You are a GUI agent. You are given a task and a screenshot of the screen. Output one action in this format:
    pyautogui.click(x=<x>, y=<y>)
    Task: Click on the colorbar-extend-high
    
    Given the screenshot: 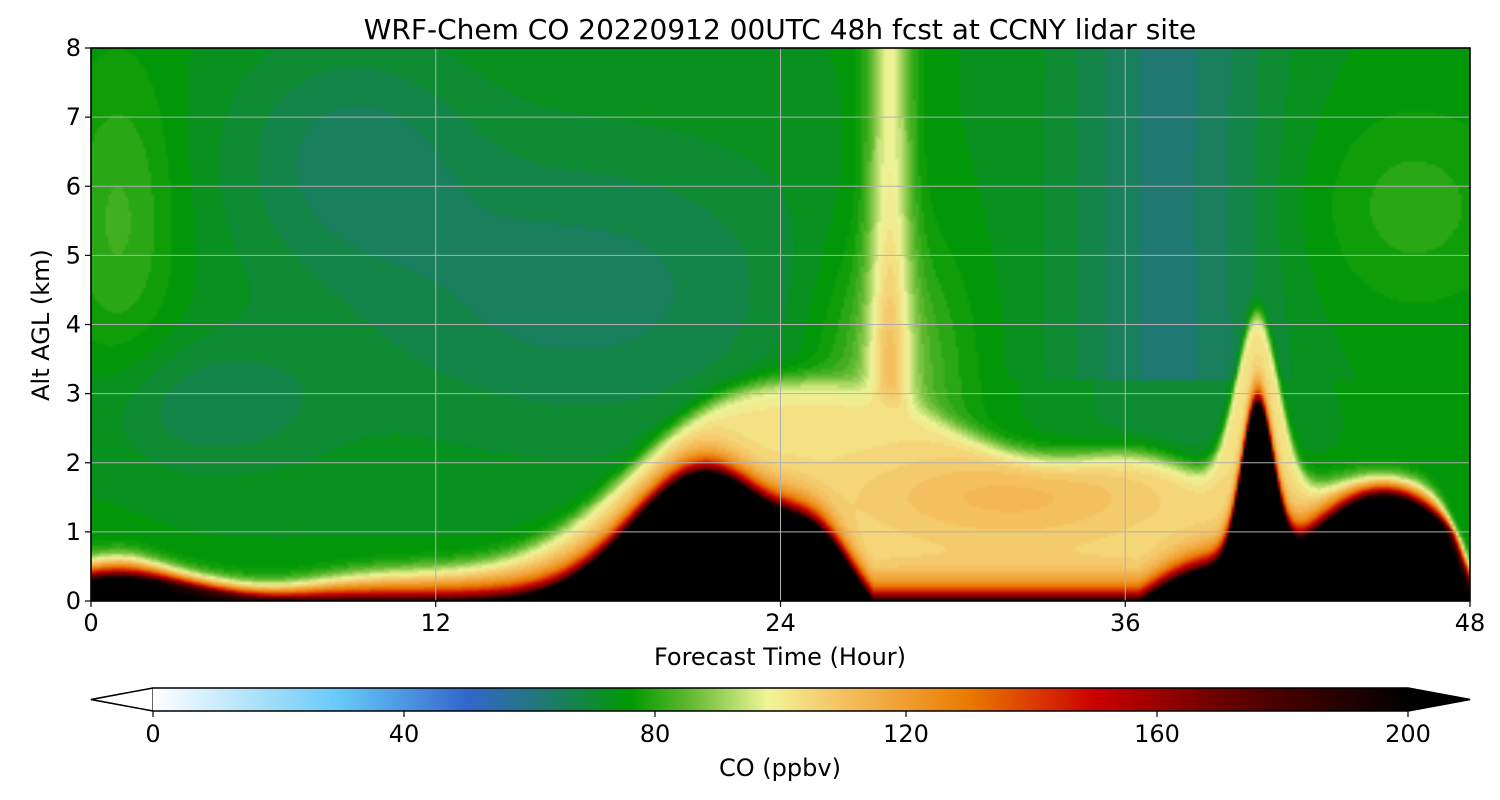 What is the action you would take?
    pyautogui.click(x=1439, y=699)
    